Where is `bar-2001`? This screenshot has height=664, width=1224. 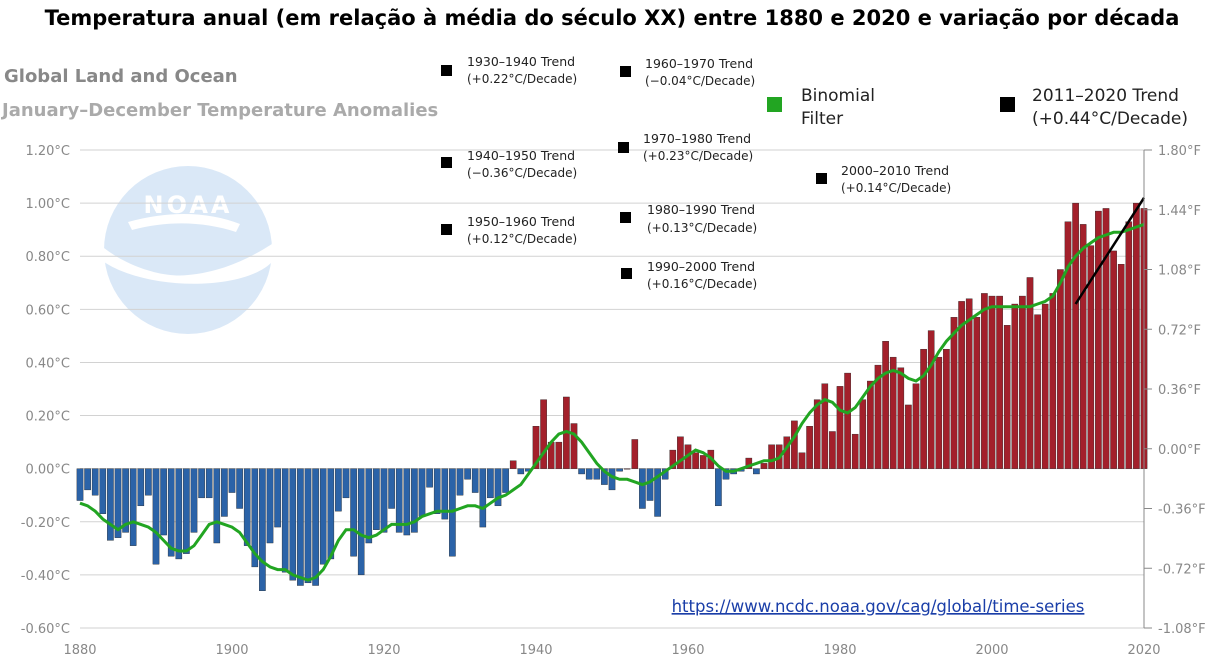
bar-2001 is located at coordinates (999, 382).